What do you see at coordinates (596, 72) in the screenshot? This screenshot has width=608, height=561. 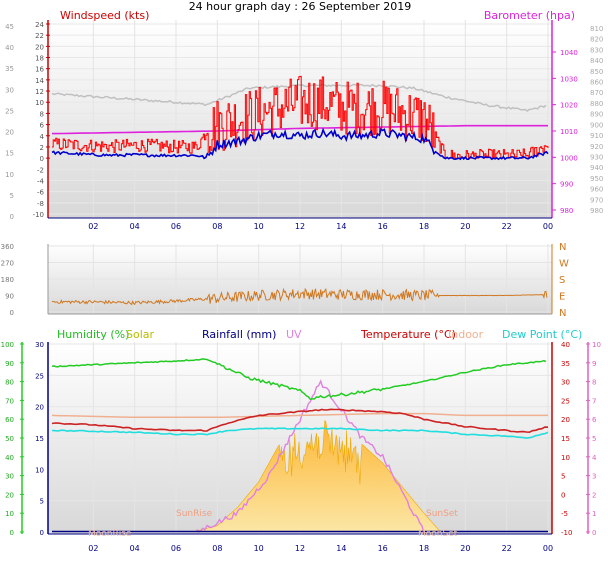 I see `tick-right-outer: 850` at bounding box center [596, 72].